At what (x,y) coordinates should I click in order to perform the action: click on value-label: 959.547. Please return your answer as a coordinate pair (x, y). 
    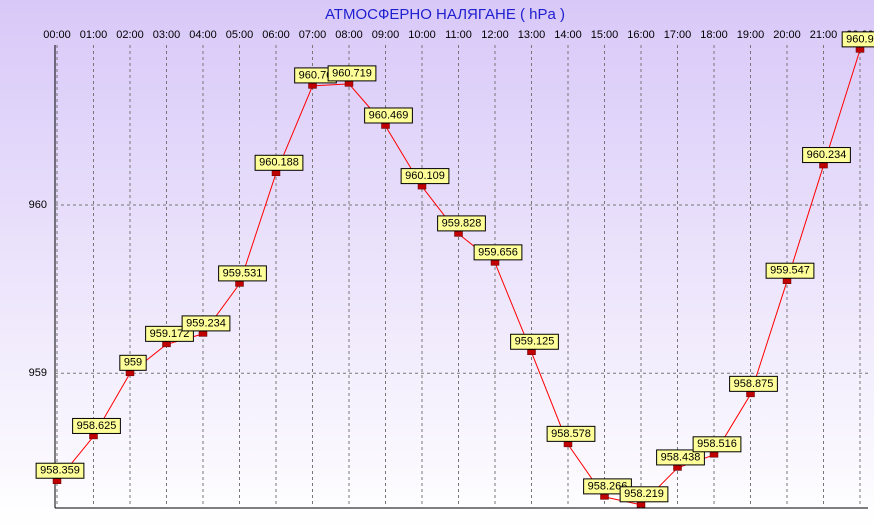
    Looking at the image, I should click on (790, 271).